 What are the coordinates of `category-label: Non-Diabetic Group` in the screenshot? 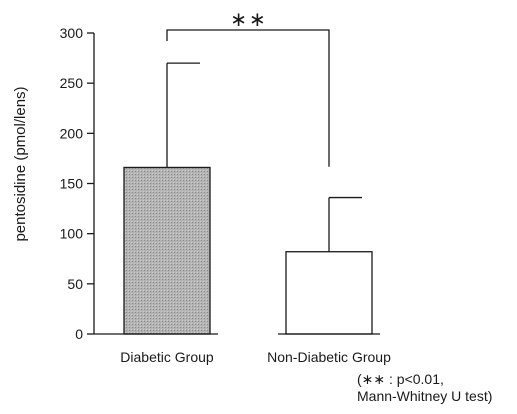 It's located at (329, 357).